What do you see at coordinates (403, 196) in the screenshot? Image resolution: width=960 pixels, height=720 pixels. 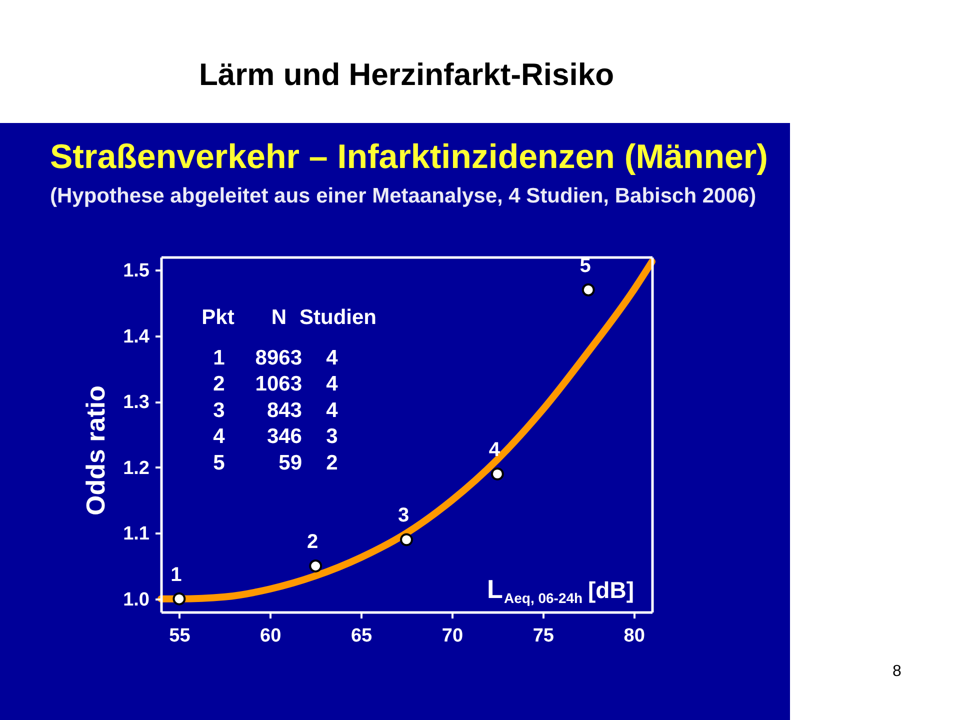 I see `text: (Hypothese abgeleitet aus einer Metaanalyse, 4 Studien, Babisch 2006)` at bounding box center [403, 196].